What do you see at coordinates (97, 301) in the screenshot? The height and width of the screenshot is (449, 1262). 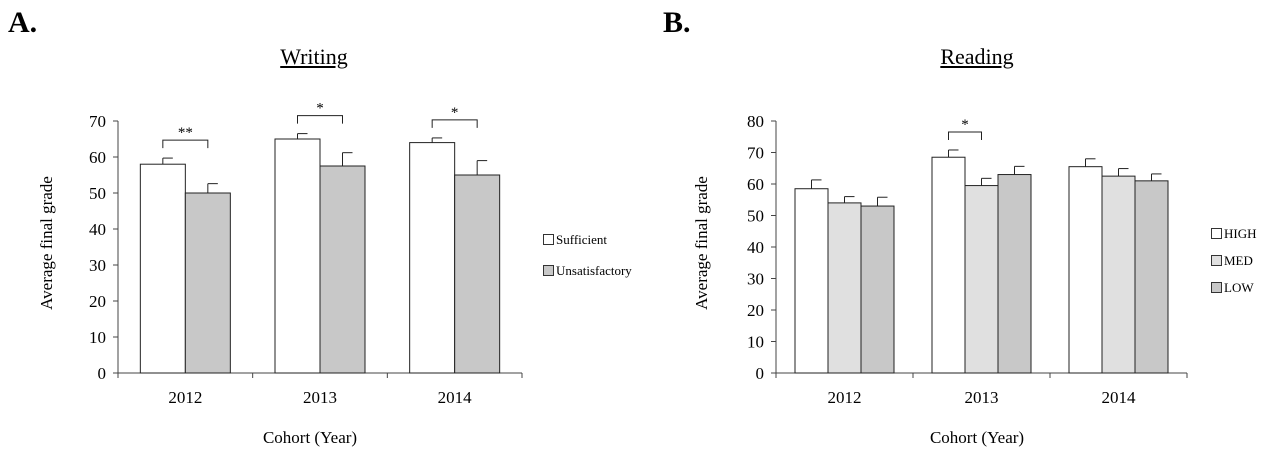 I see `writing-y-tick-label: 20` at bounding box center [97, 301].